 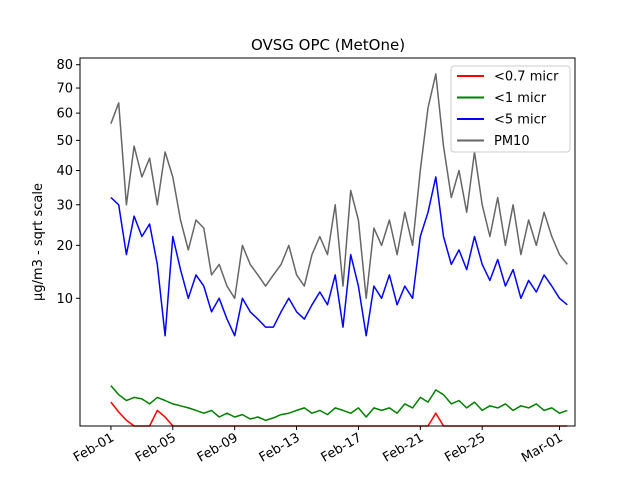 I want to click on chart-title: OVSG OPC (MetOne), so click(x=328, y=45).